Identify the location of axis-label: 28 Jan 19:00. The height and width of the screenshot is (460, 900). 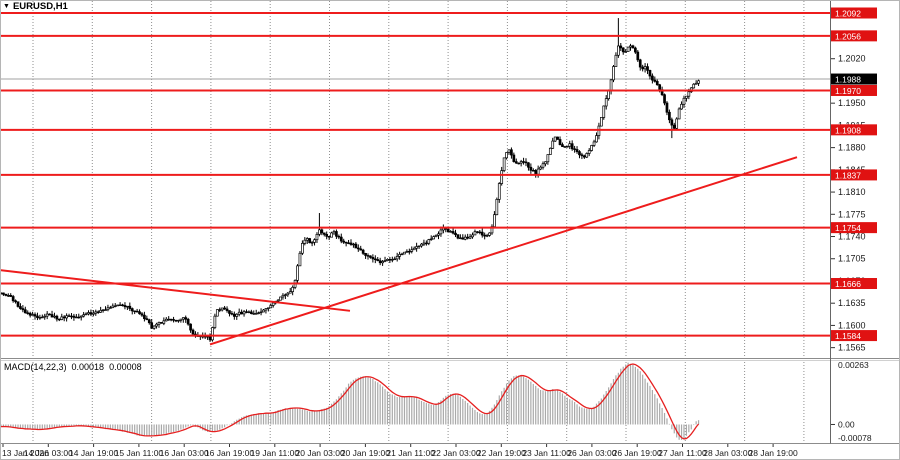
(773, 453).